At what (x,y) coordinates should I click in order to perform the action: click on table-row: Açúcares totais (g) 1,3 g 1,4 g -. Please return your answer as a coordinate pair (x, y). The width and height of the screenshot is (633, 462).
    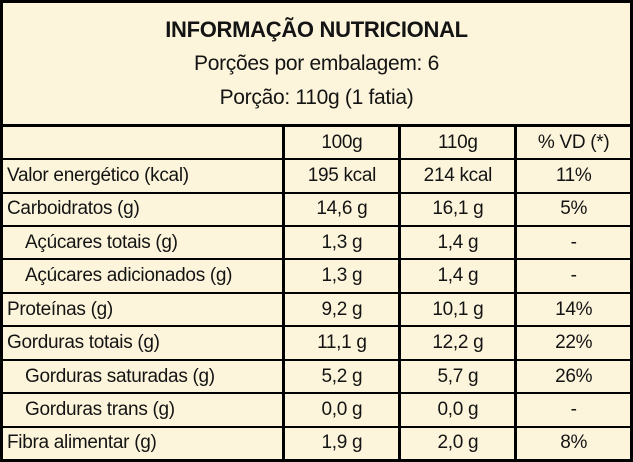
    Looking at the image, I should click on (316, 243).